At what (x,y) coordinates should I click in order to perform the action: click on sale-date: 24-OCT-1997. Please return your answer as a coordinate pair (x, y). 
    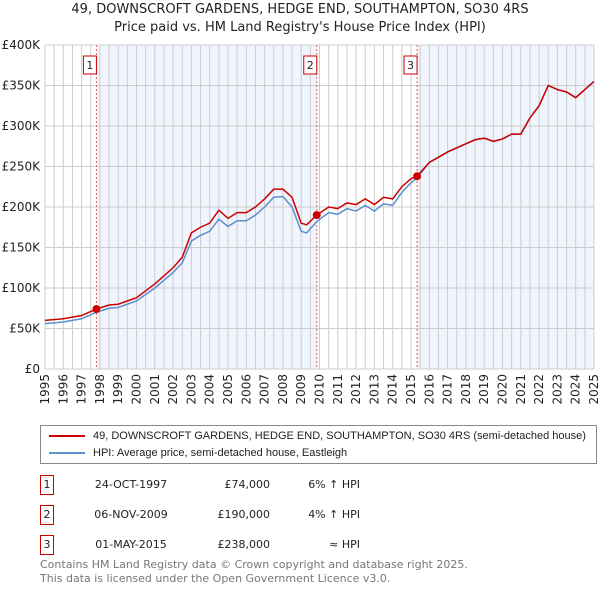
    Looking at the image, I should click on (131, 484).